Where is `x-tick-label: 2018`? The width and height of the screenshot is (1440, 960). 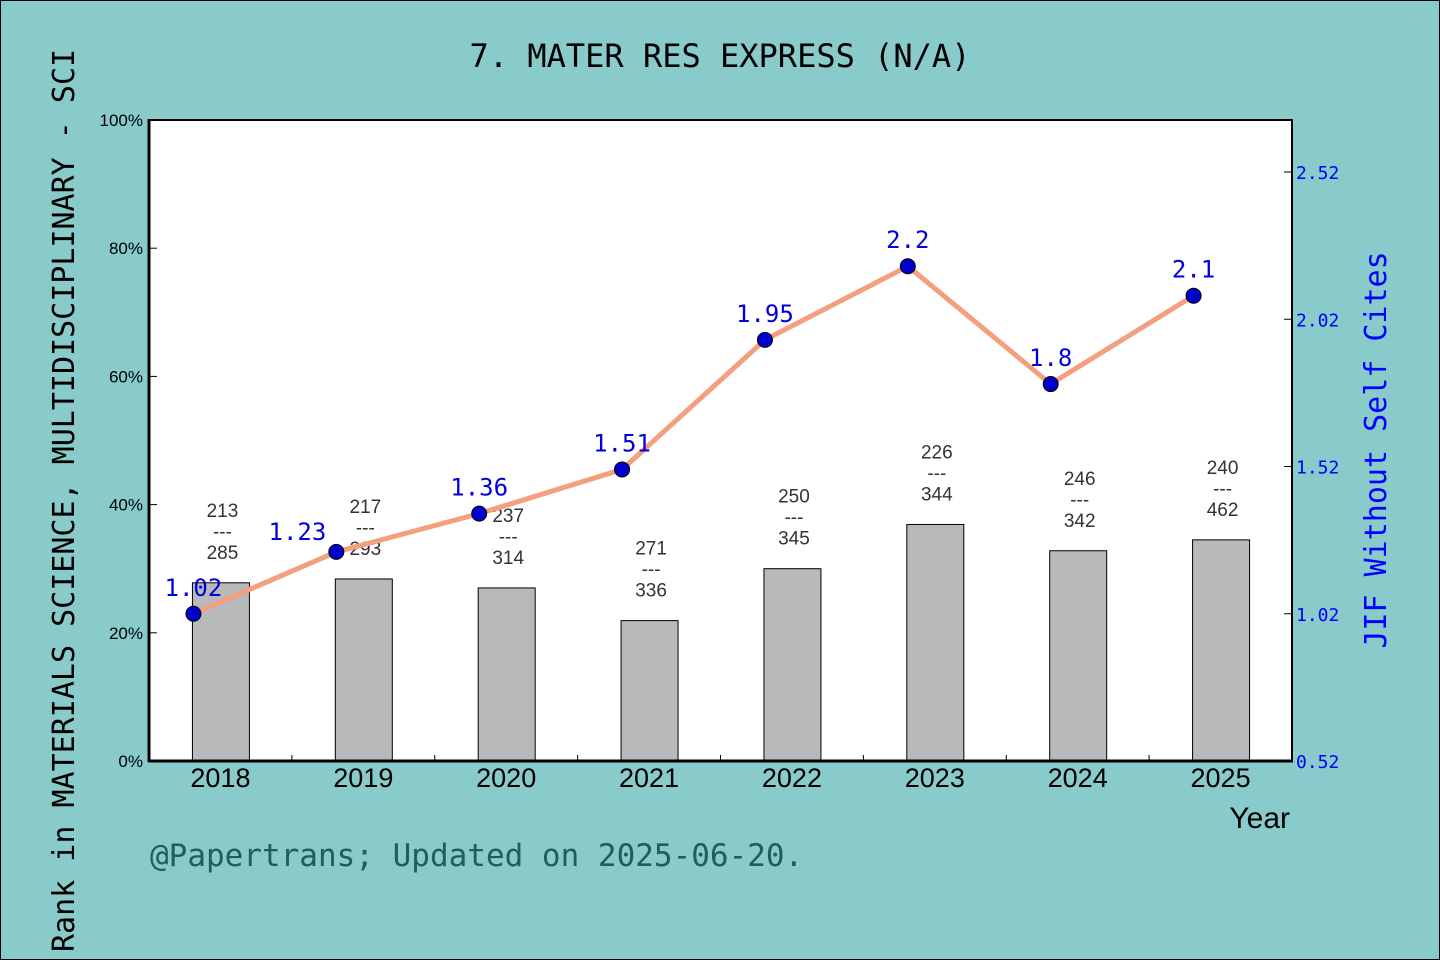
x-tick-label: 2018 is located at coordinates (220, 778).